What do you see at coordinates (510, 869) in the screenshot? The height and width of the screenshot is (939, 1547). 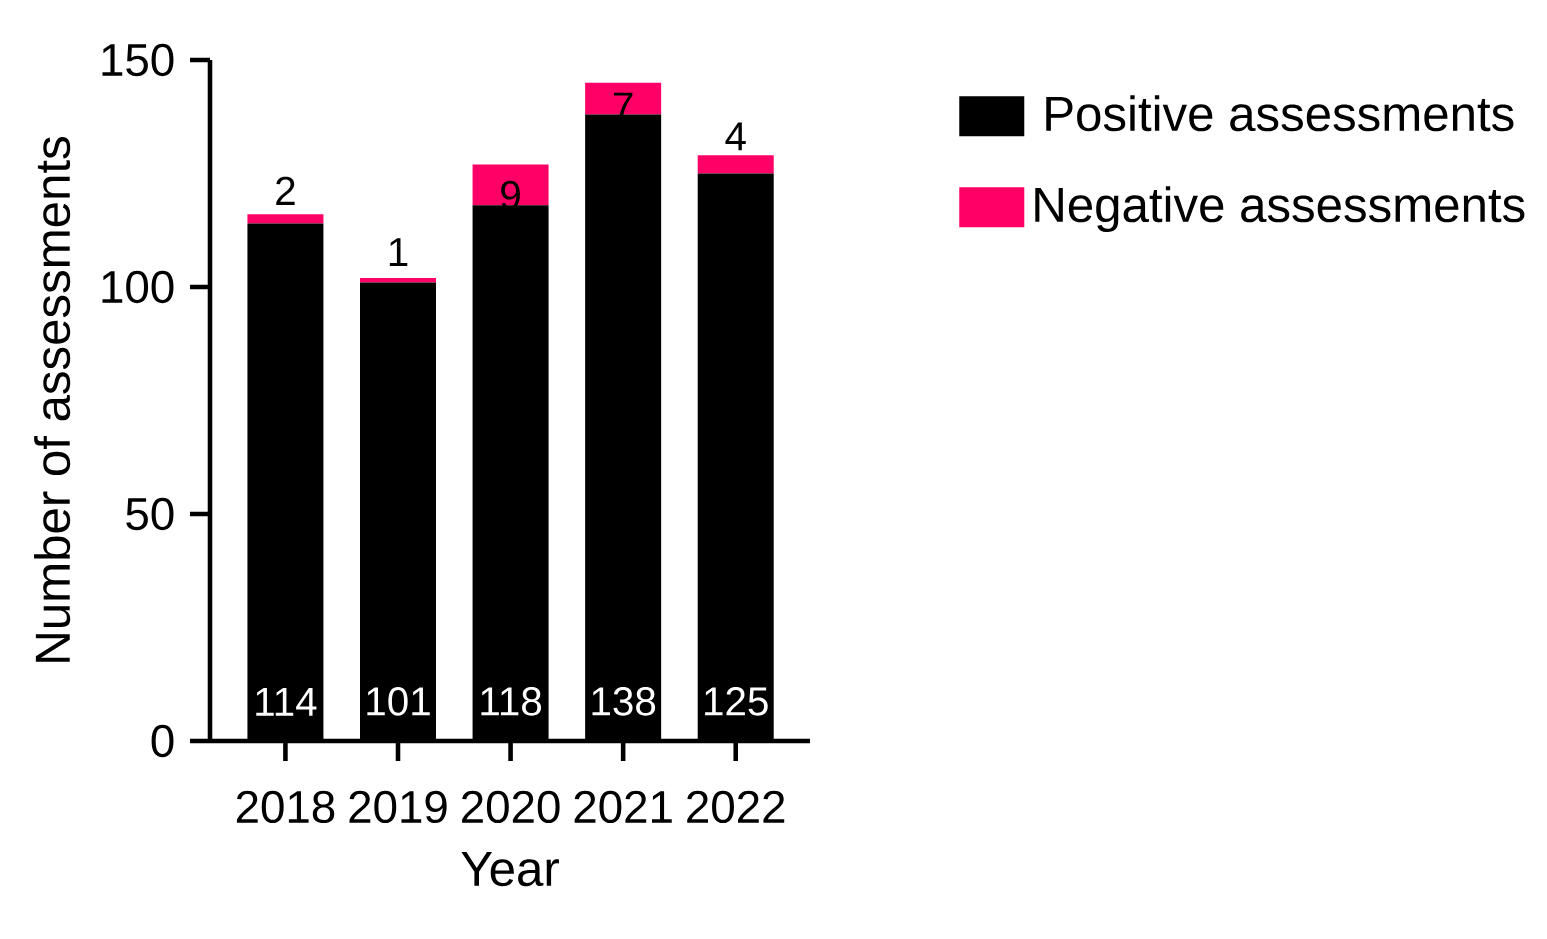 I see `x-axis-title: Year` at bounding box center [510, 869].